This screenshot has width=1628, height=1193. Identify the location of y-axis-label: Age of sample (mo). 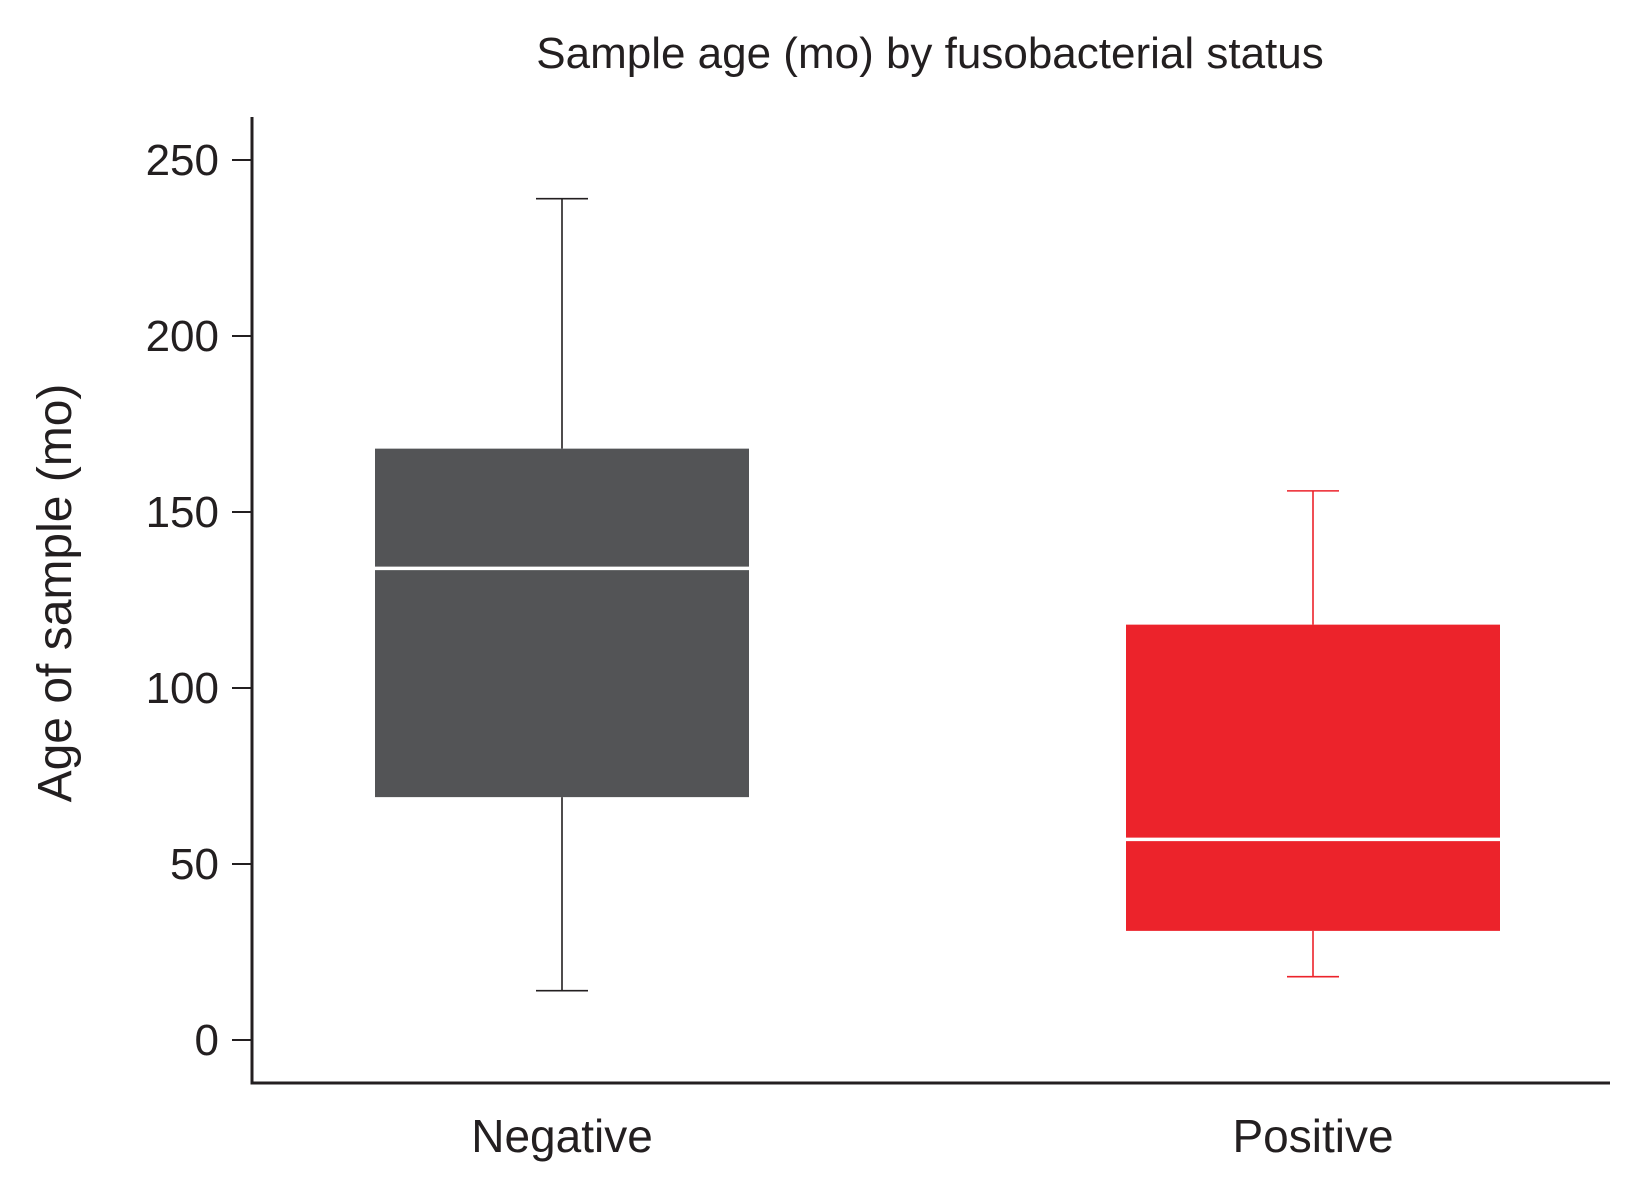
(55, 593).